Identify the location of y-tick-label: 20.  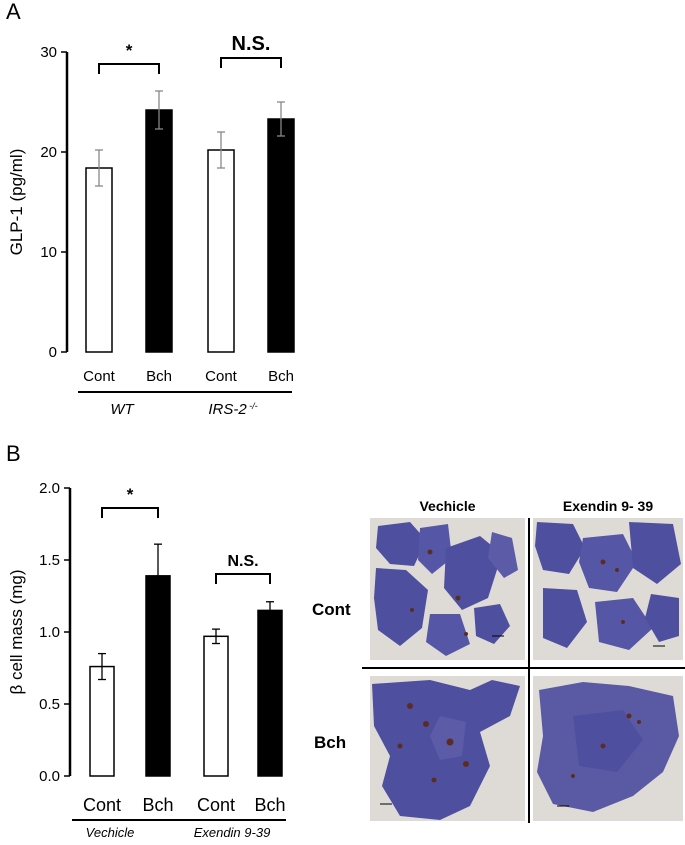
(48, 152).